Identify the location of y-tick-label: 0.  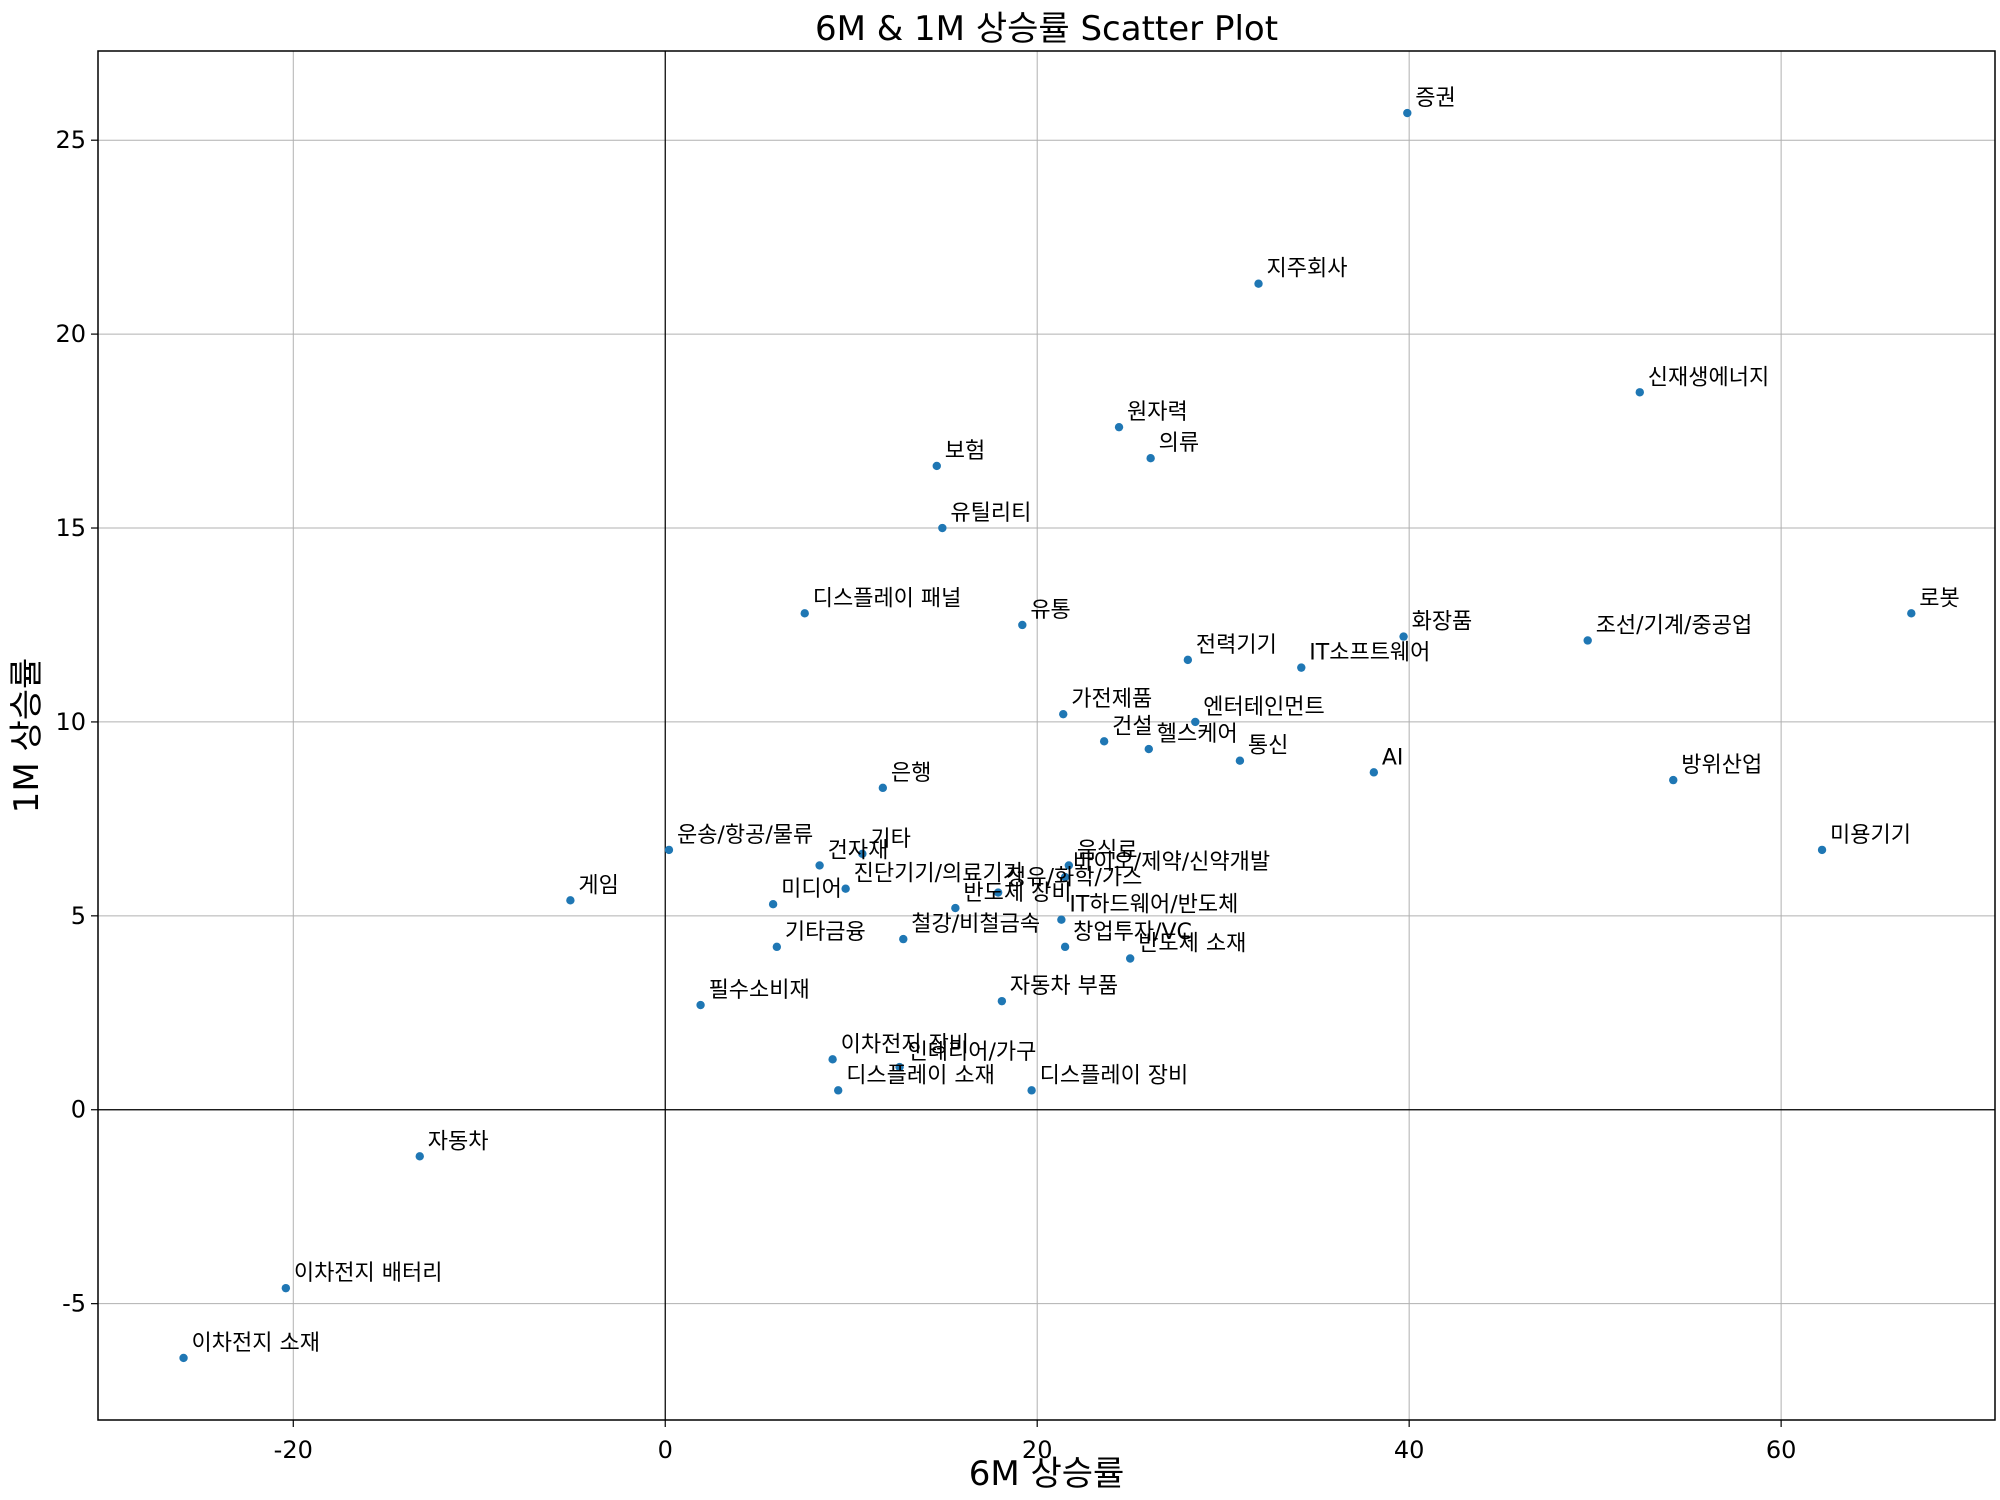
(78, 1110).